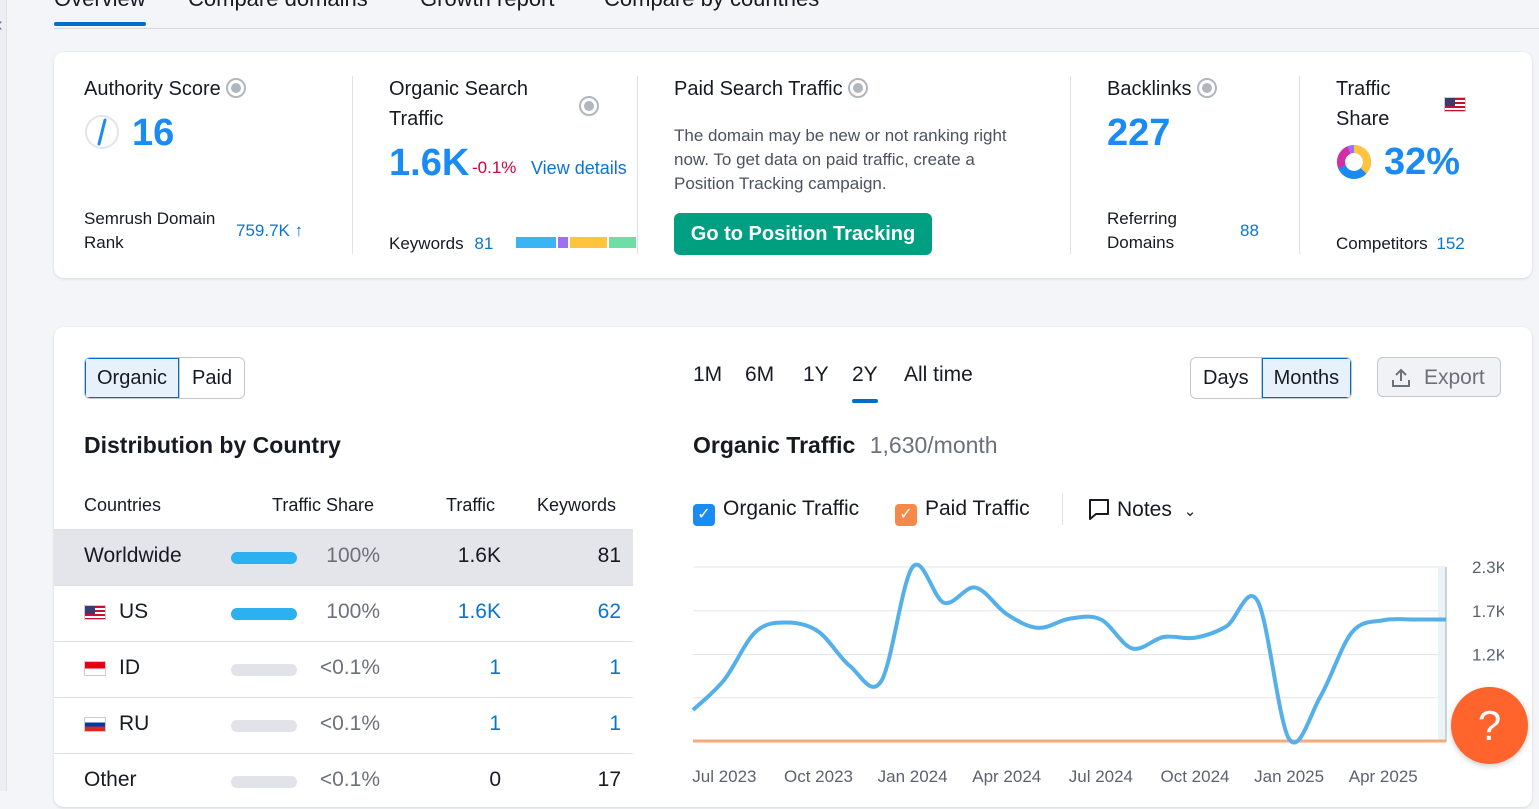 This screenshot has width=1539, height=809. I want to click on organic-traffic-value: 1.6K, so click(429, 163).